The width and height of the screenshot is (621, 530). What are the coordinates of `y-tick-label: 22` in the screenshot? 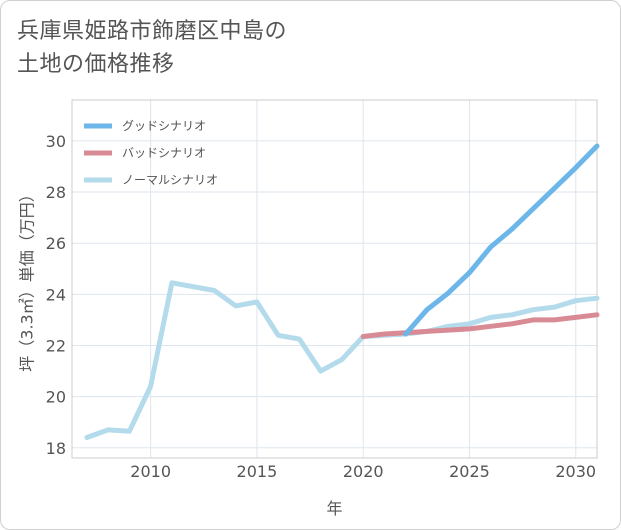 It's located at (56, 345).